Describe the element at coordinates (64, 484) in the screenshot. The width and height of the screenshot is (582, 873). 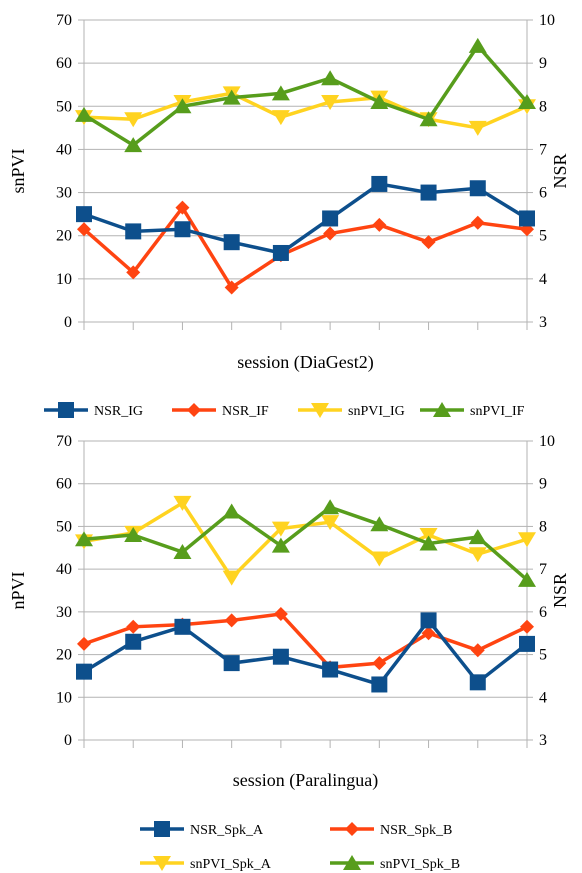
I see `left-tick-label: 60` at that location.